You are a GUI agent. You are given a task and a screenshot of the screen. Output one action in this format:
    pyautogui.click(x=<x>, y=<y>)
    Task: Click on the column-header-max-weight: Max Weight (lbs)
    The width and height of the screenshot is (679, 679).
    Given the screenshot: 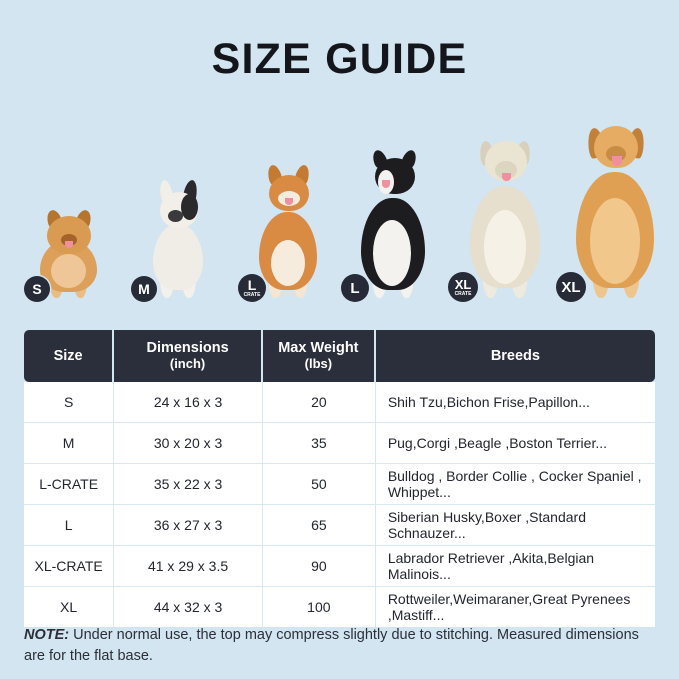 What is the action you would take?
    pyautogui.click(x=319, y=356)
    